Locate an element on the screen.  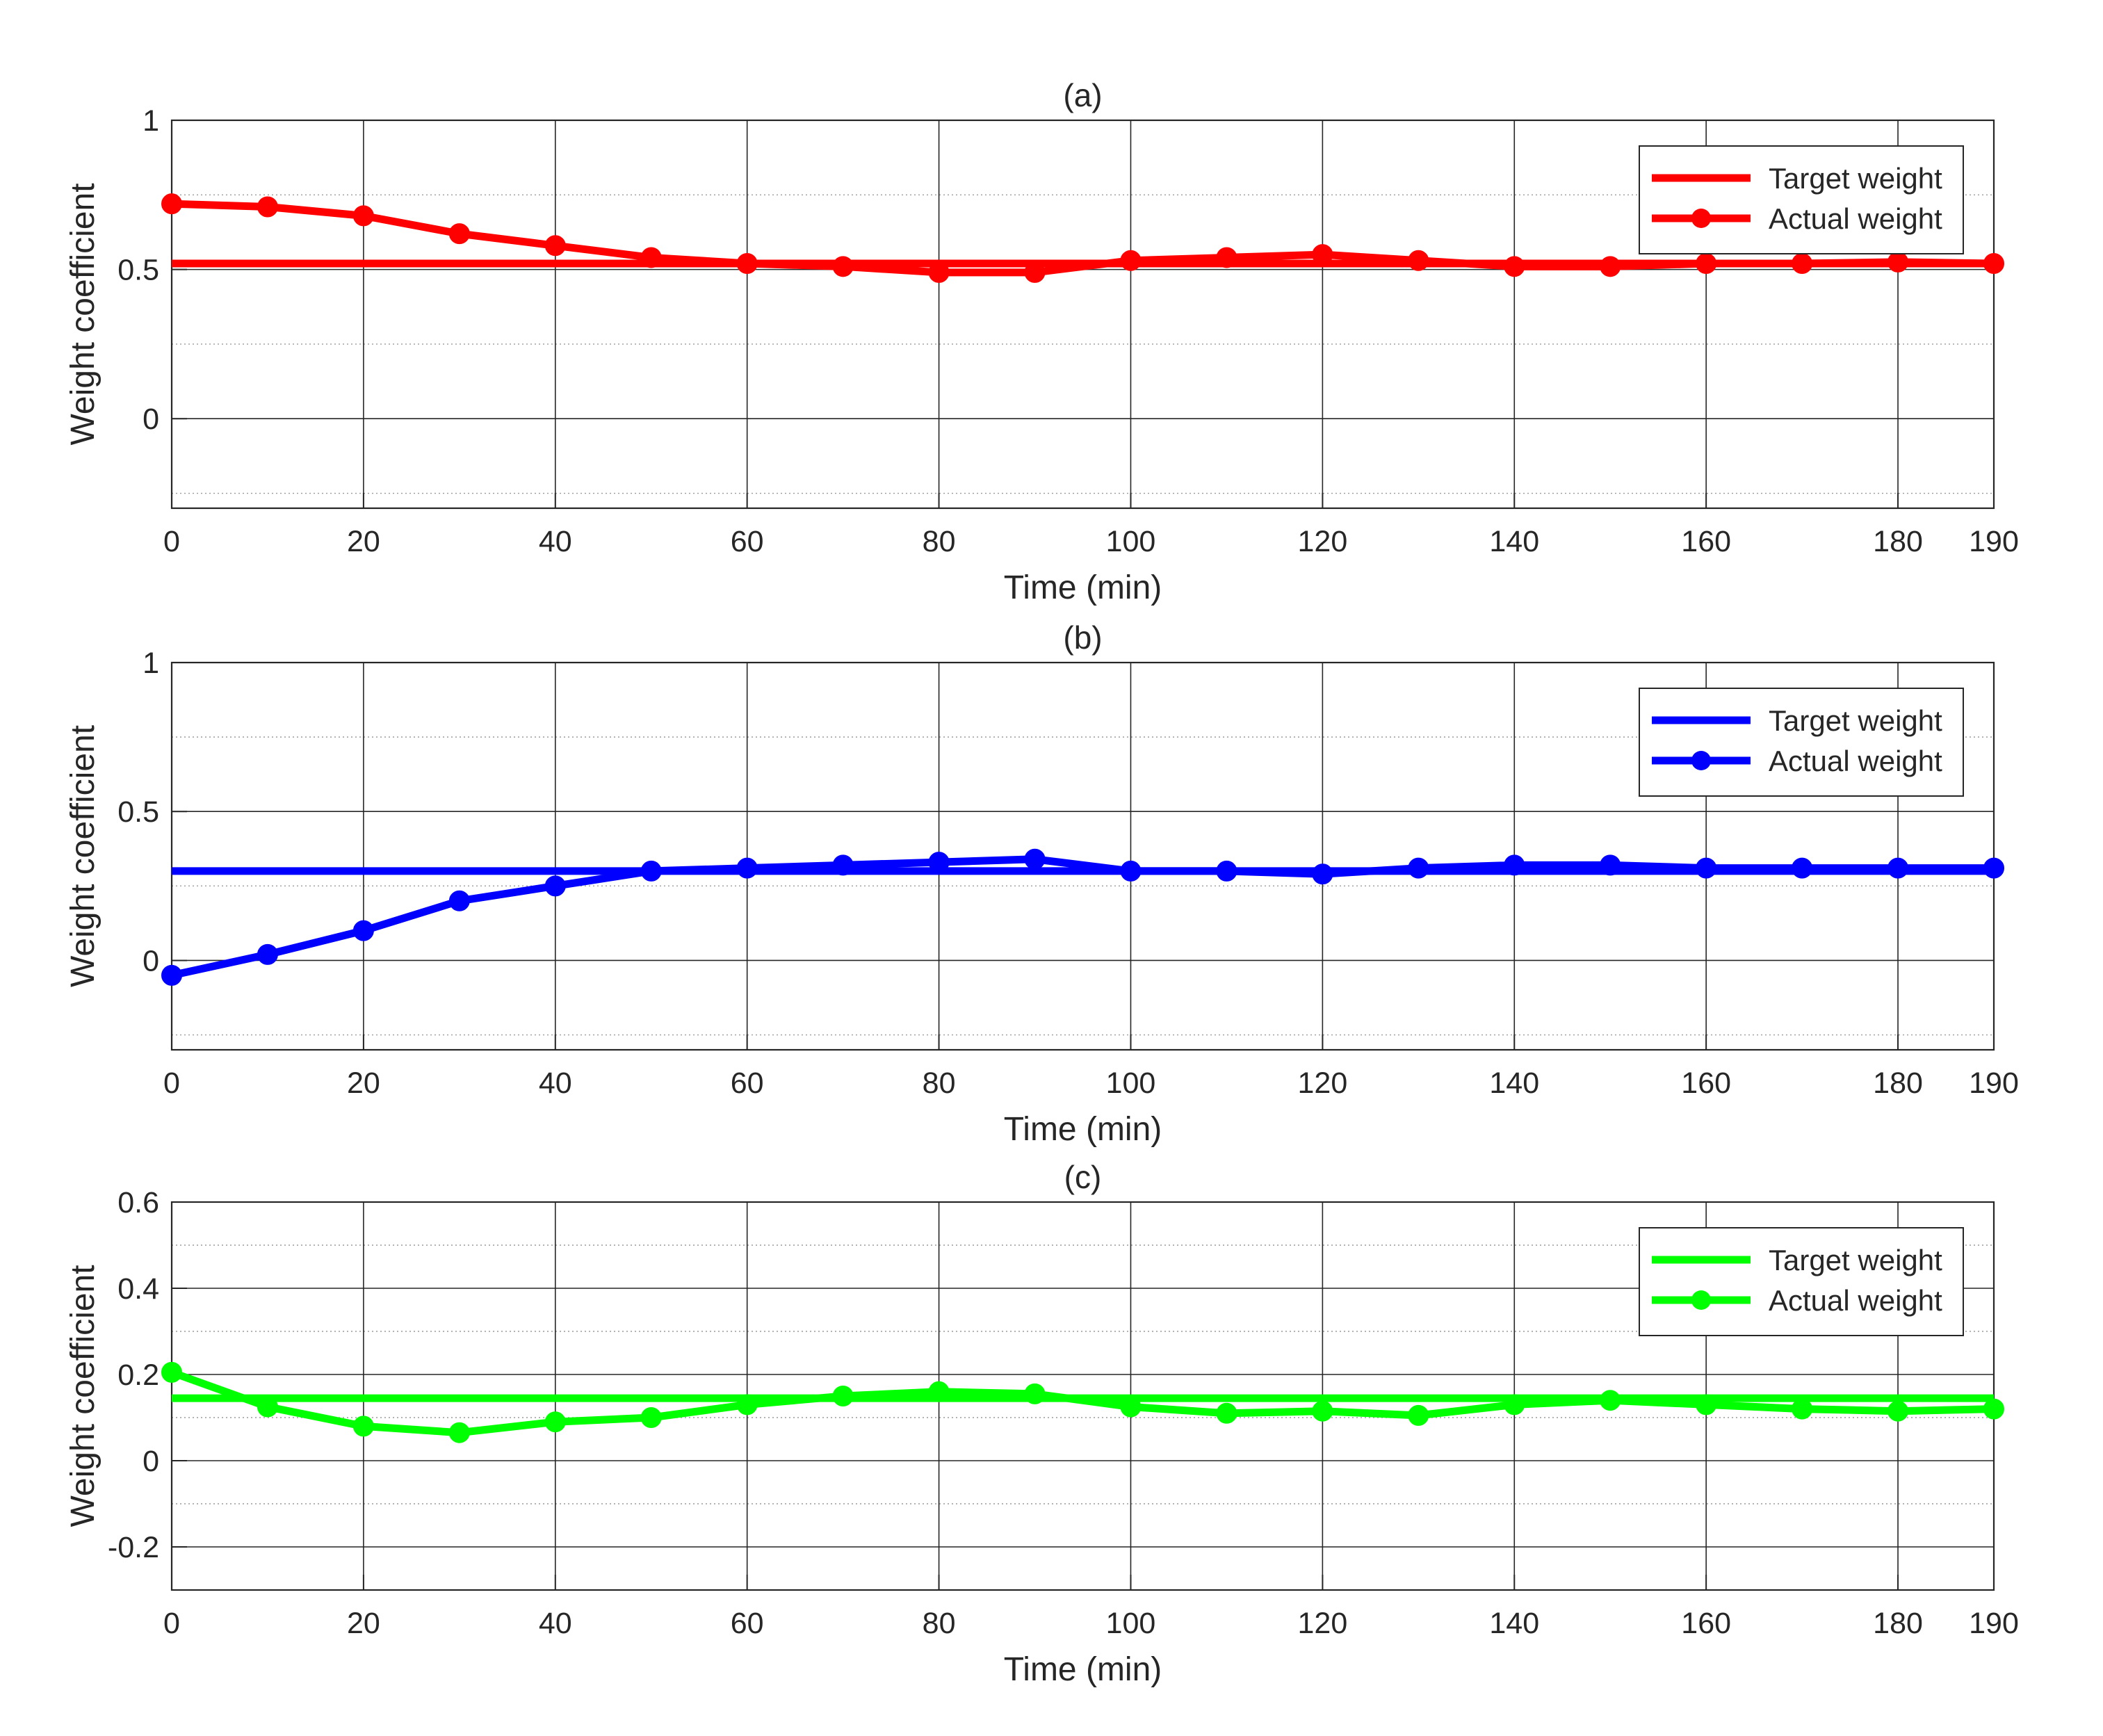
legend: Target weight Actual weight is located at coordinates (1801, 1281).